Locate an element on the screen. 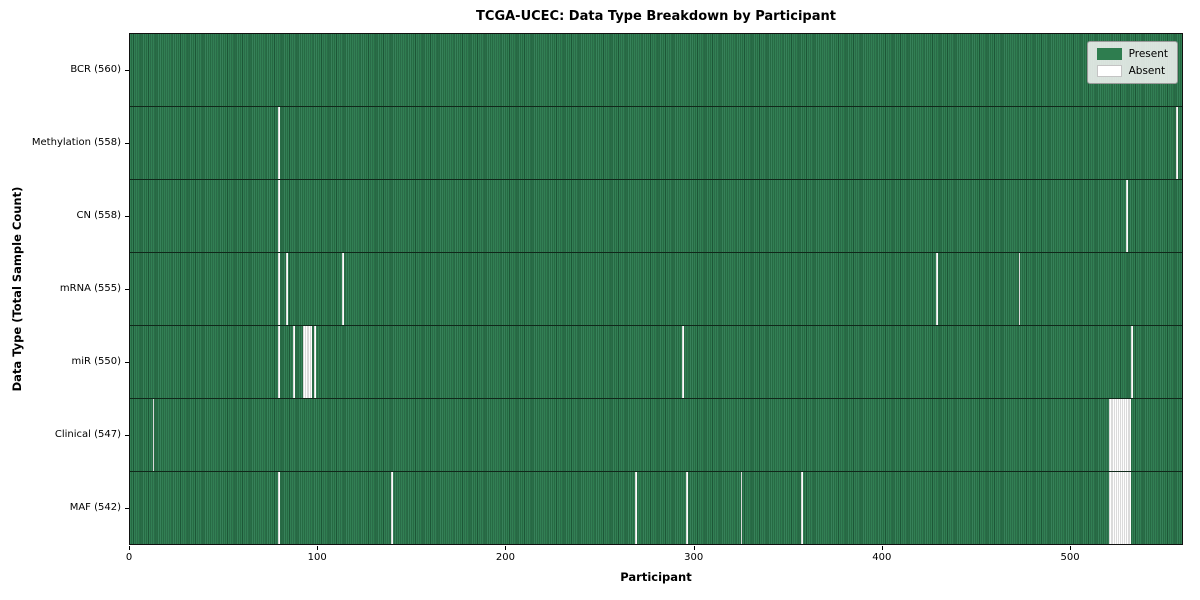 This screenshot has width=1200, height=600. y-tick-mir: miR (550) is located at coordinates (64, 361).